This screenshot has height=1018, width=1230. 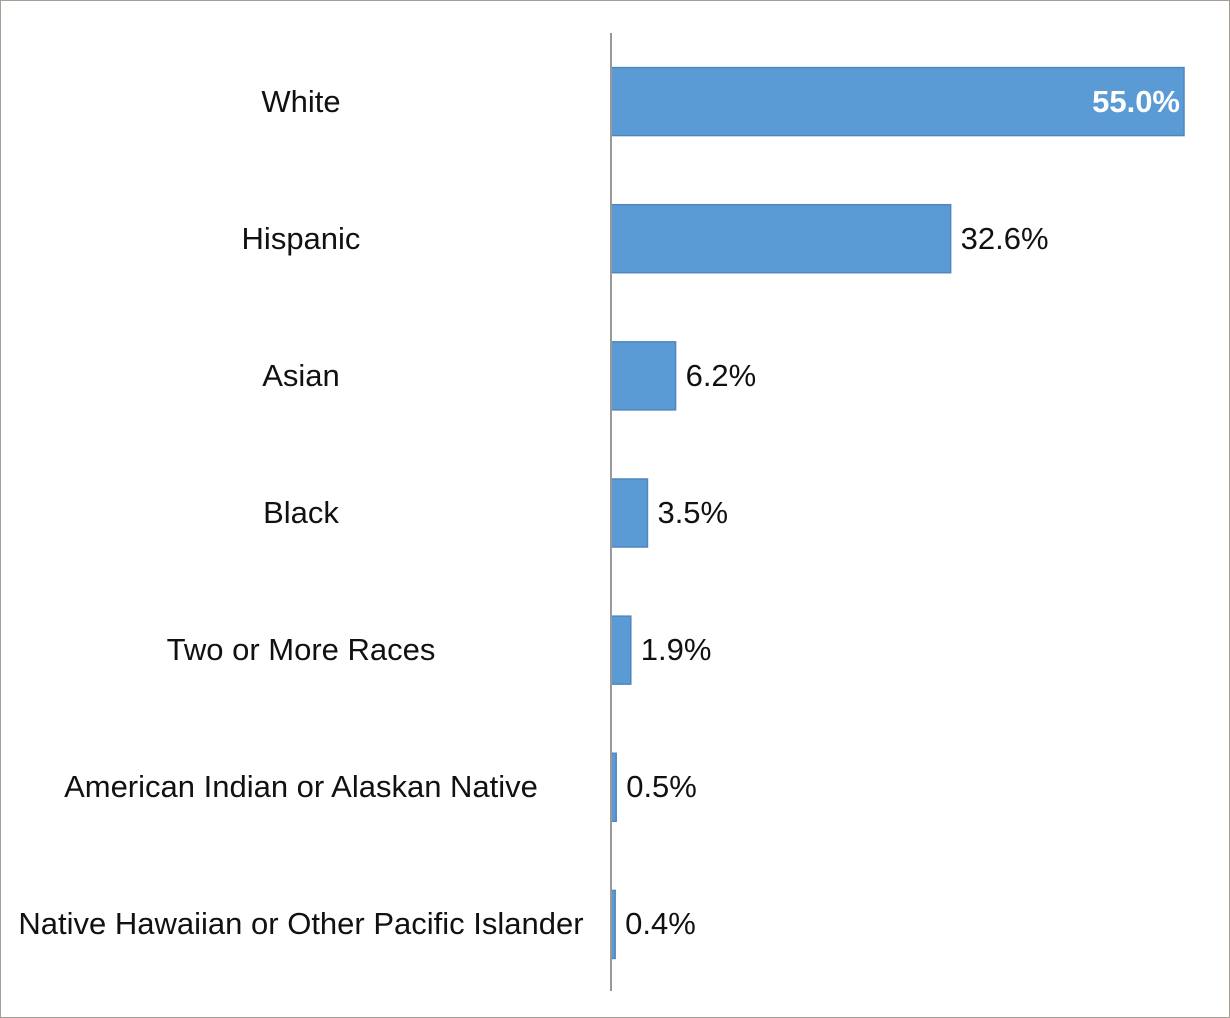 I want to click on category-label: Hispanic, so click(x=301, y=238).